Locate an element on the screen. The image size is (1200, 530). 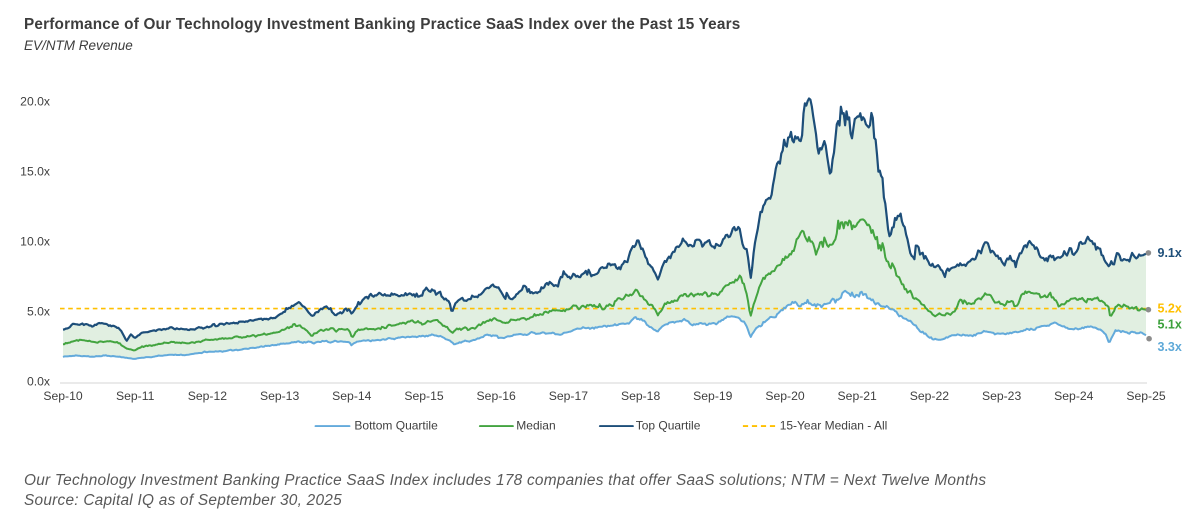
svg-text: 15.0x is located at coordinates (35, 172).